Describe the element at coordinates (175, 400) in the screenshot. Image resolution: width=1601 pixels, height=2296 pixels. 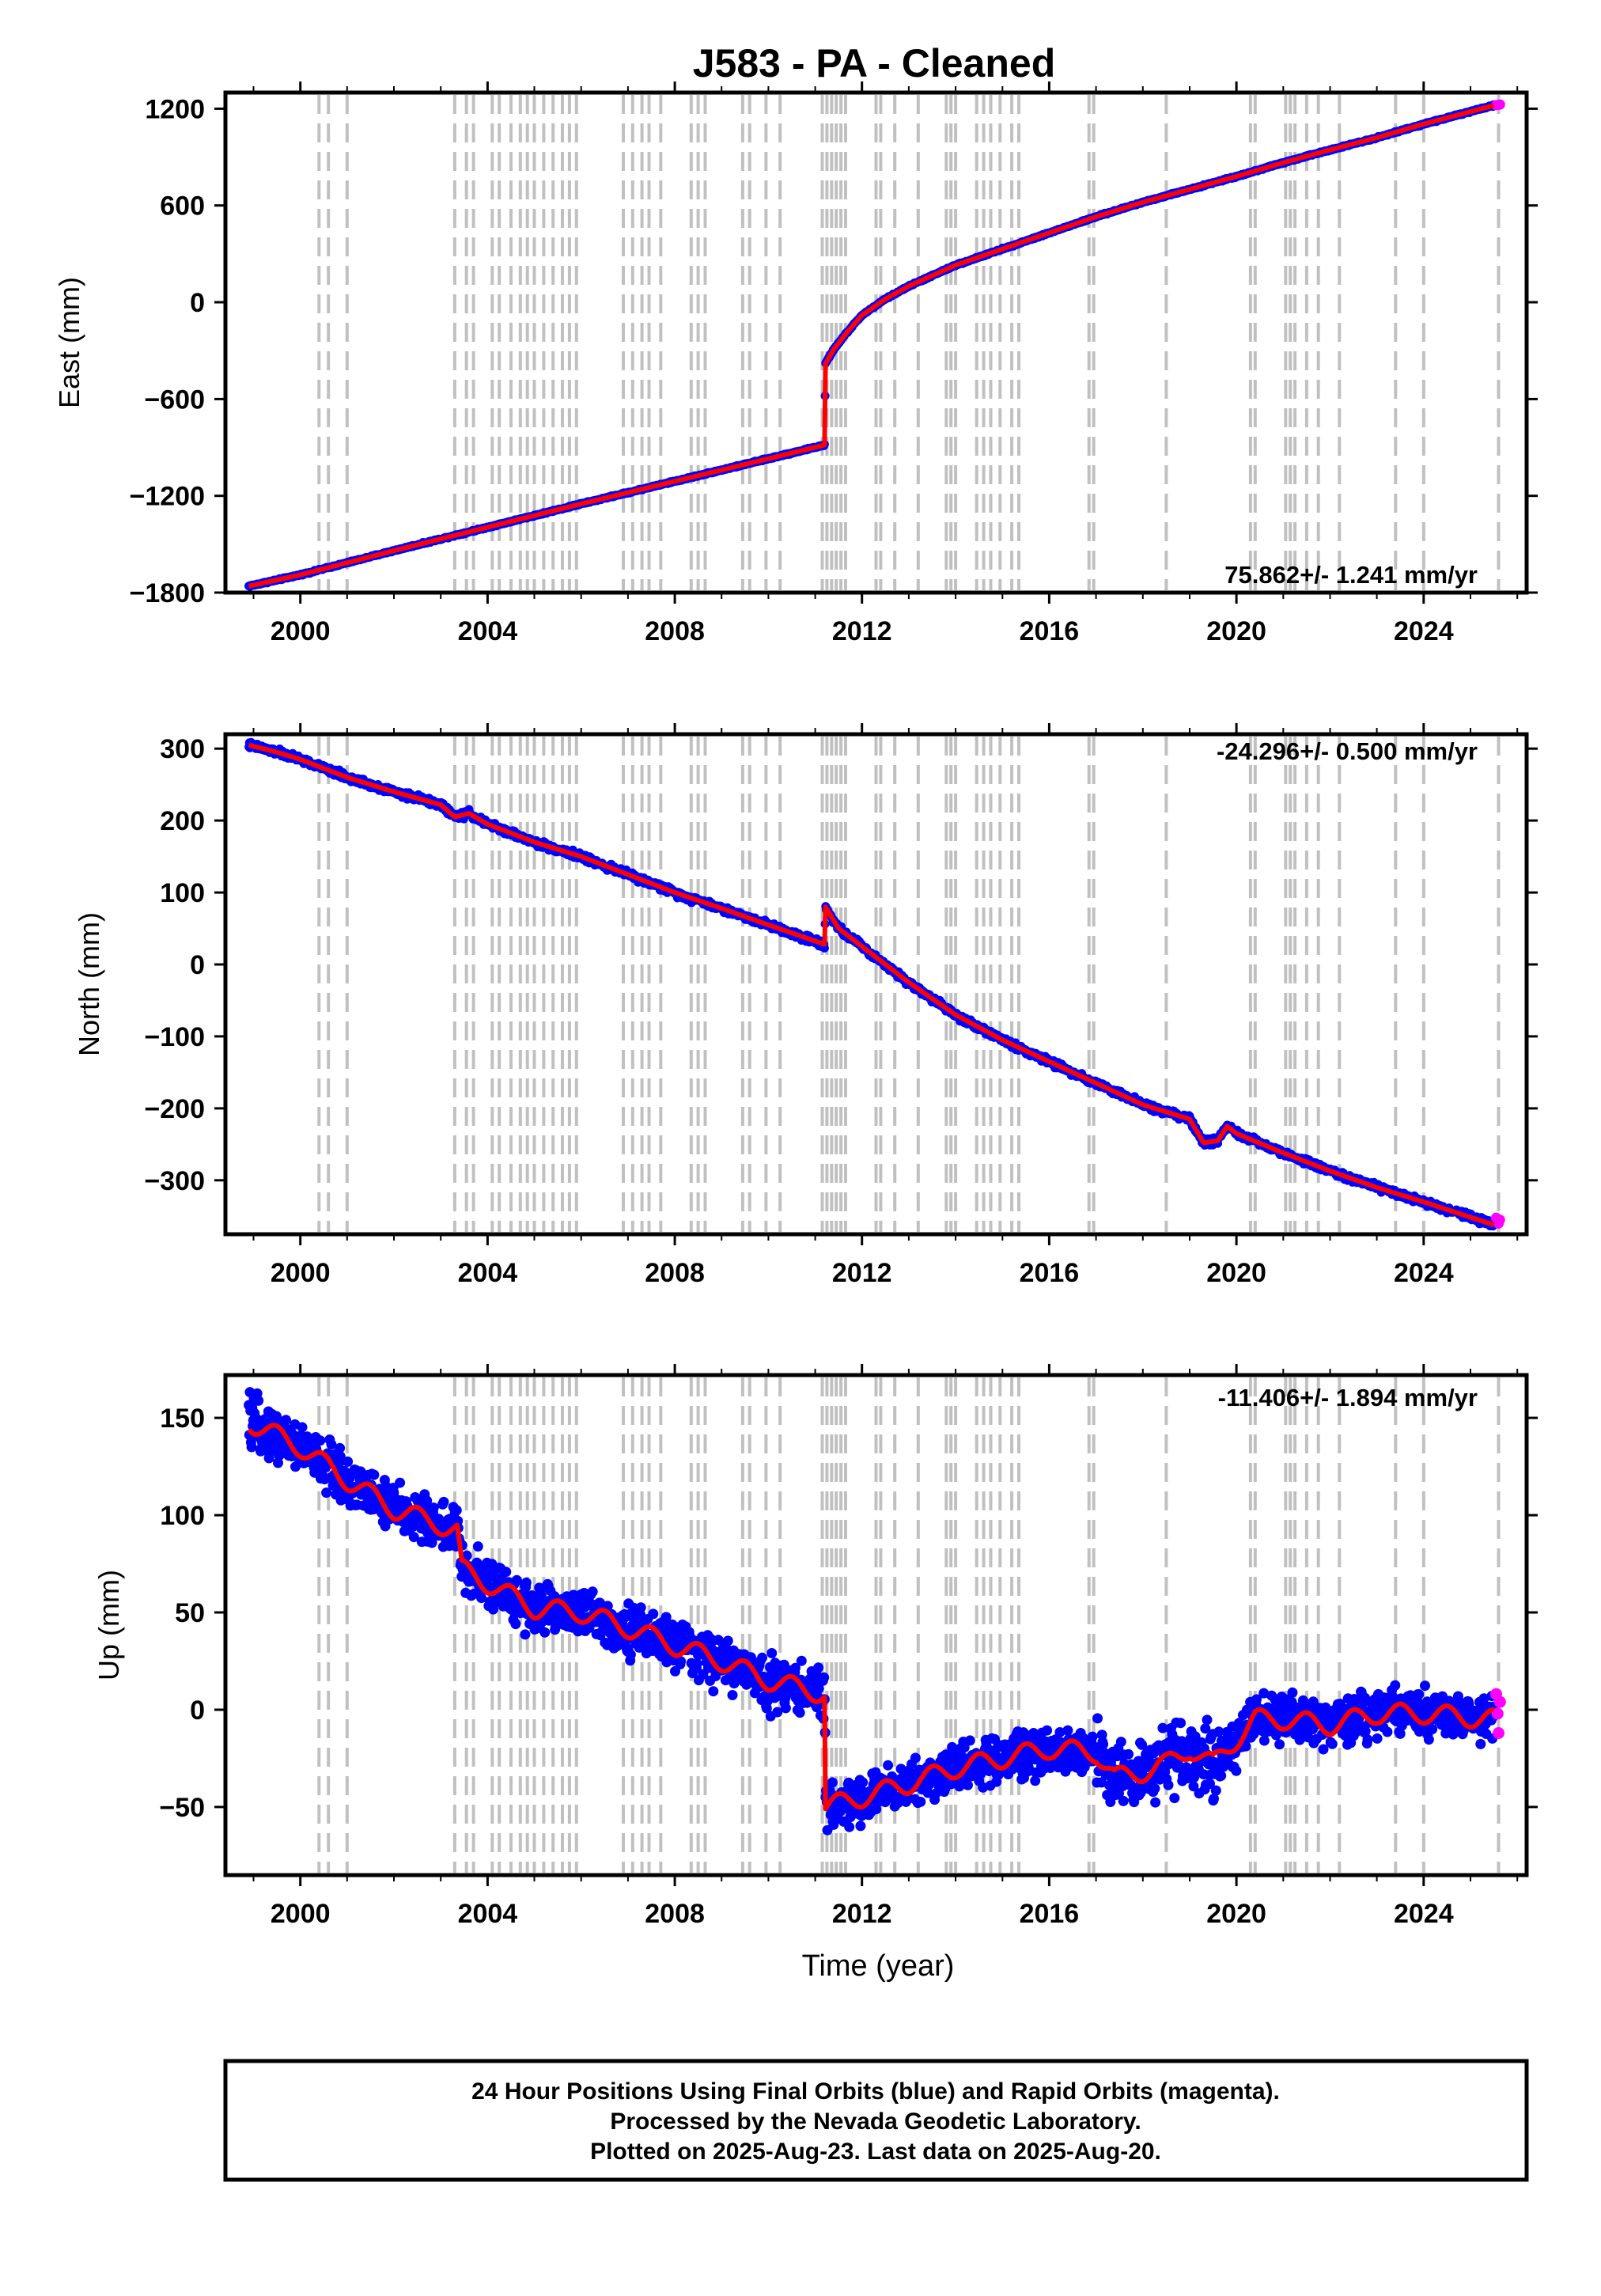
I see `y-tick-label-east--600: −600` at that location.